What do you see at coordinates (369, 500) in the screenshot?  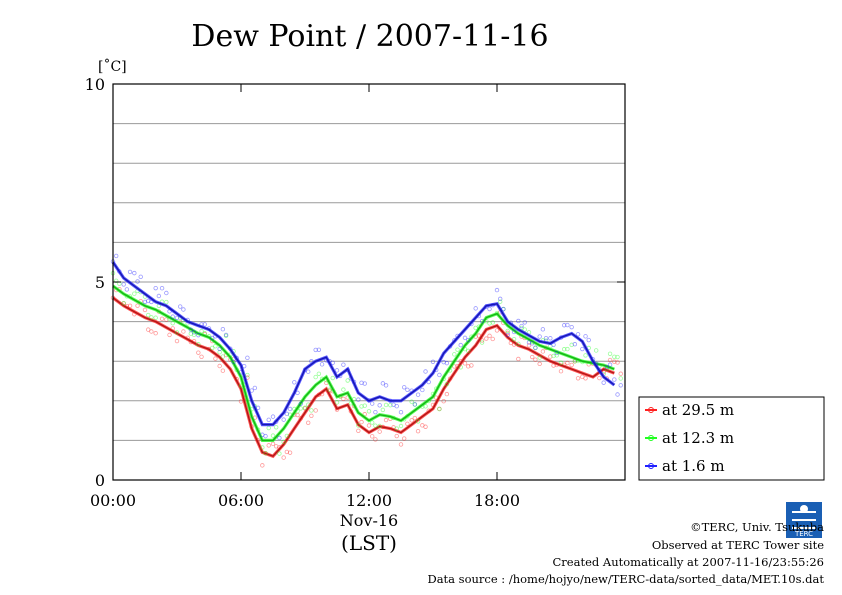 I see `x-tick-label: 12:00` at bounding box center [369, 500].